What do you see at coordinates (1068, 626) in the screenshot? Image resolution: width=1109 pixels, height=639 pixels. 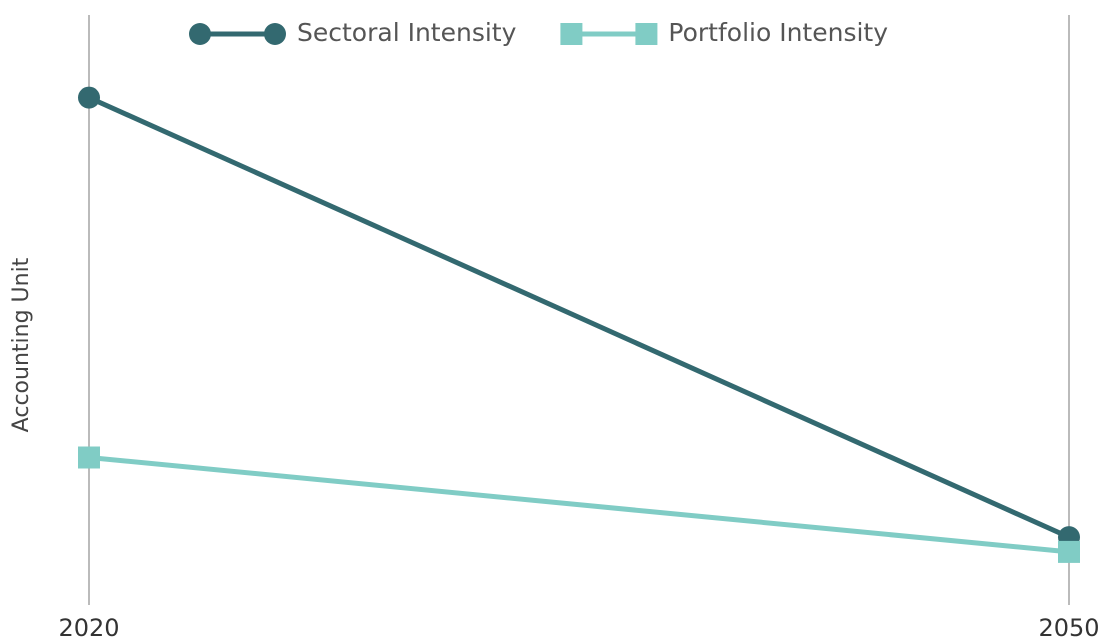 I see `x-tick-label: 2050` at bounding box center [1068, 626].